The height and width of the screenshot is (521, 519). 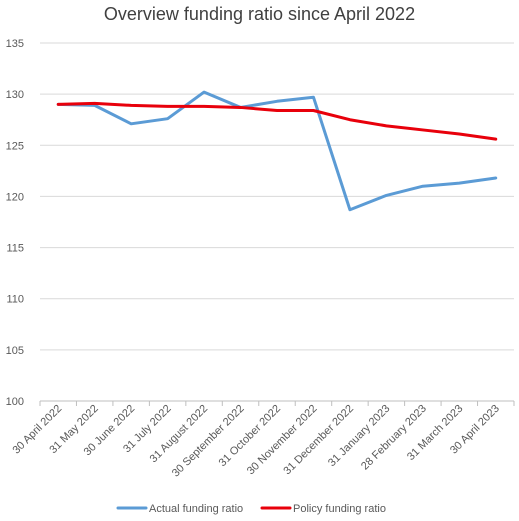 What do you see at coordinates (15, 351) in the screenshot?
I see `y-tick-label: 105` at bounding box center [15, 351].